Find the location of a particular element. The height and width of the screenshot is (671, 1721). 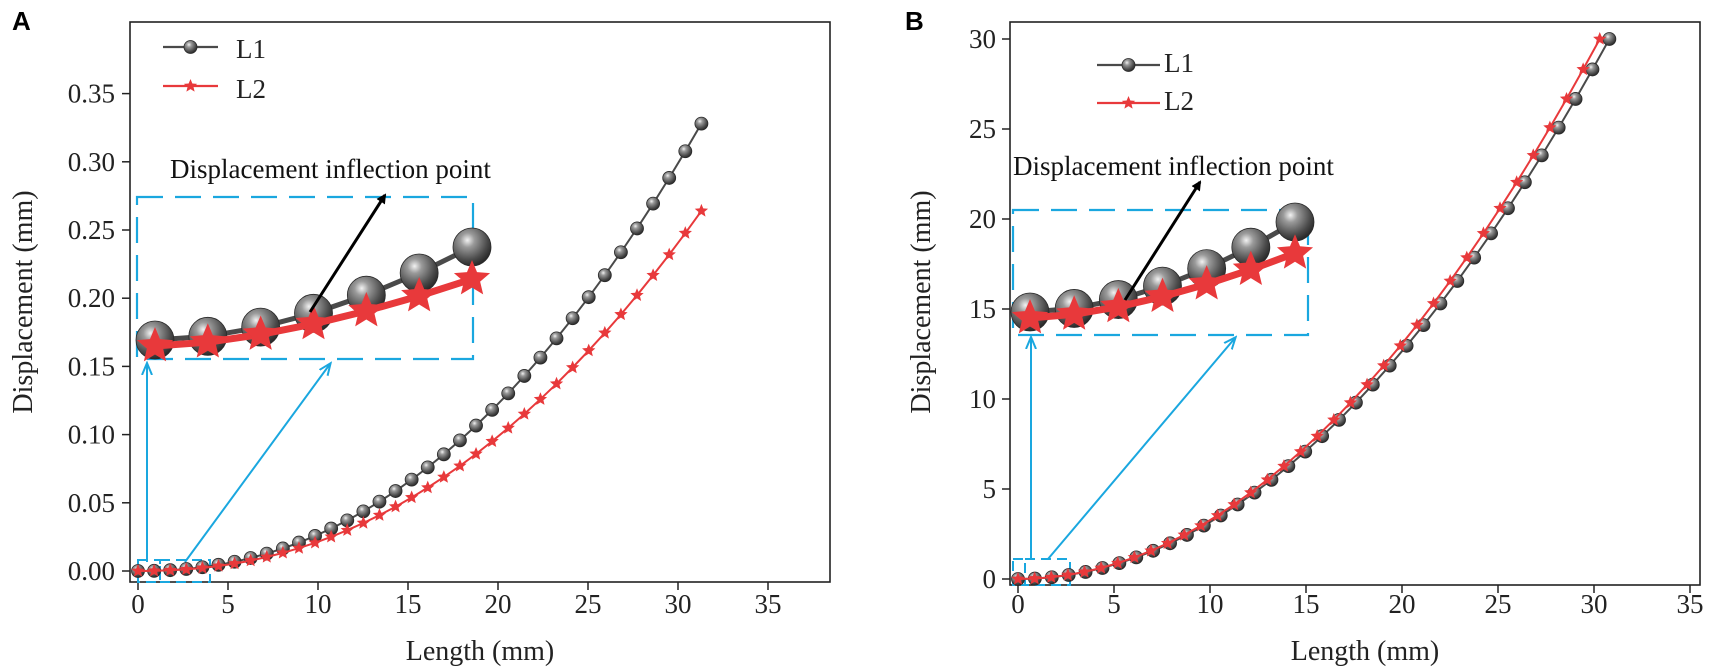

x-axis-label-b: Length (mm) is located at coordinates (1365, 651).